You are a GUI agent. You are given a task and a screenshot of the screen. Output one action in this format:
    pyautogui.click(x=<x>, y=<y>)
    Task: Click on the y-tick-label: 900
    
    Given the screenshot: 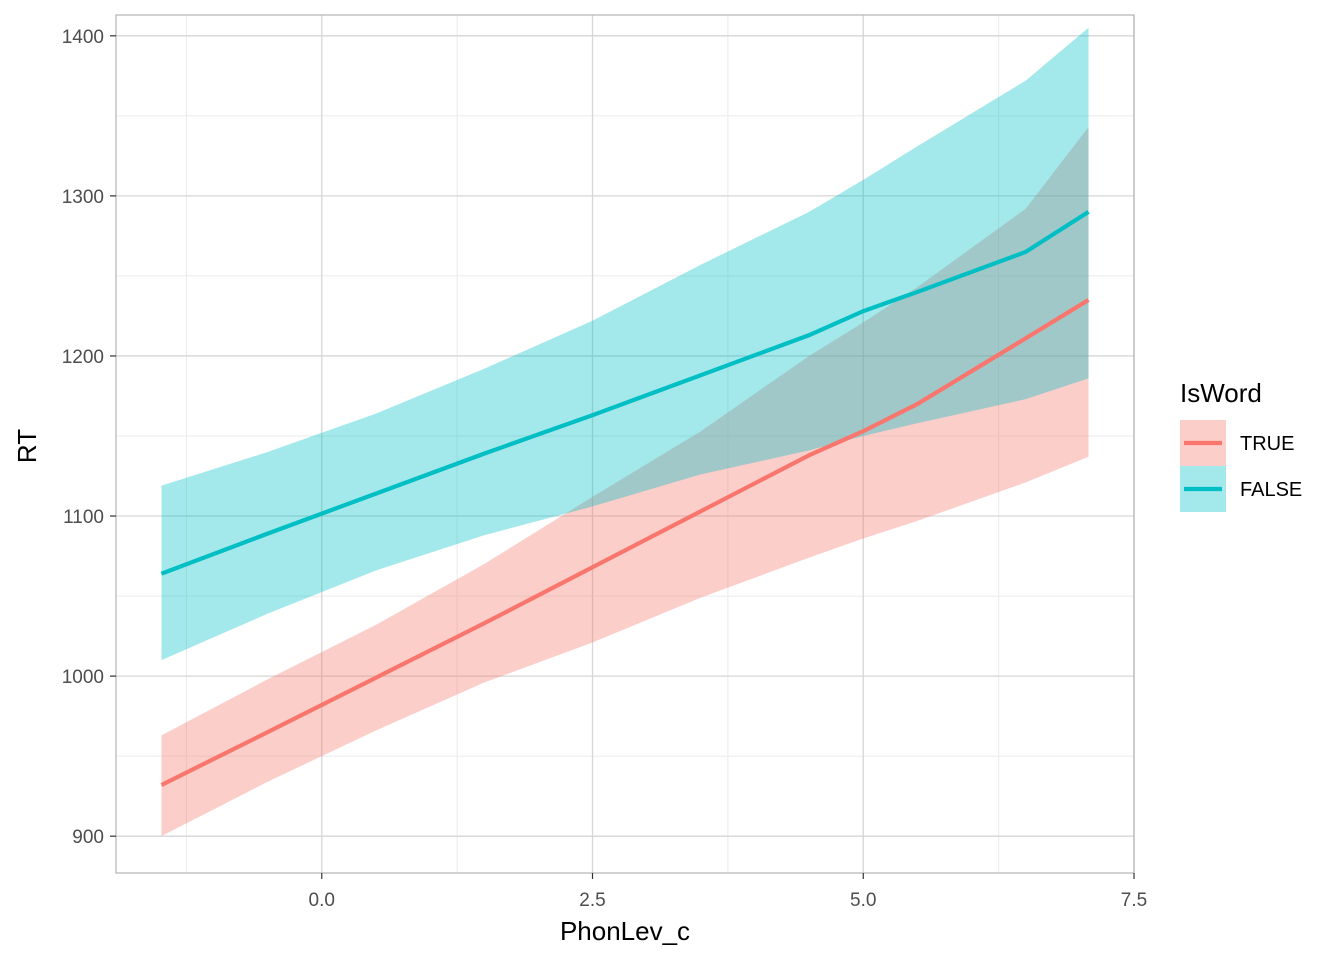 What is the action you would take?
    pyautogui.click(x=88, y=837)
    